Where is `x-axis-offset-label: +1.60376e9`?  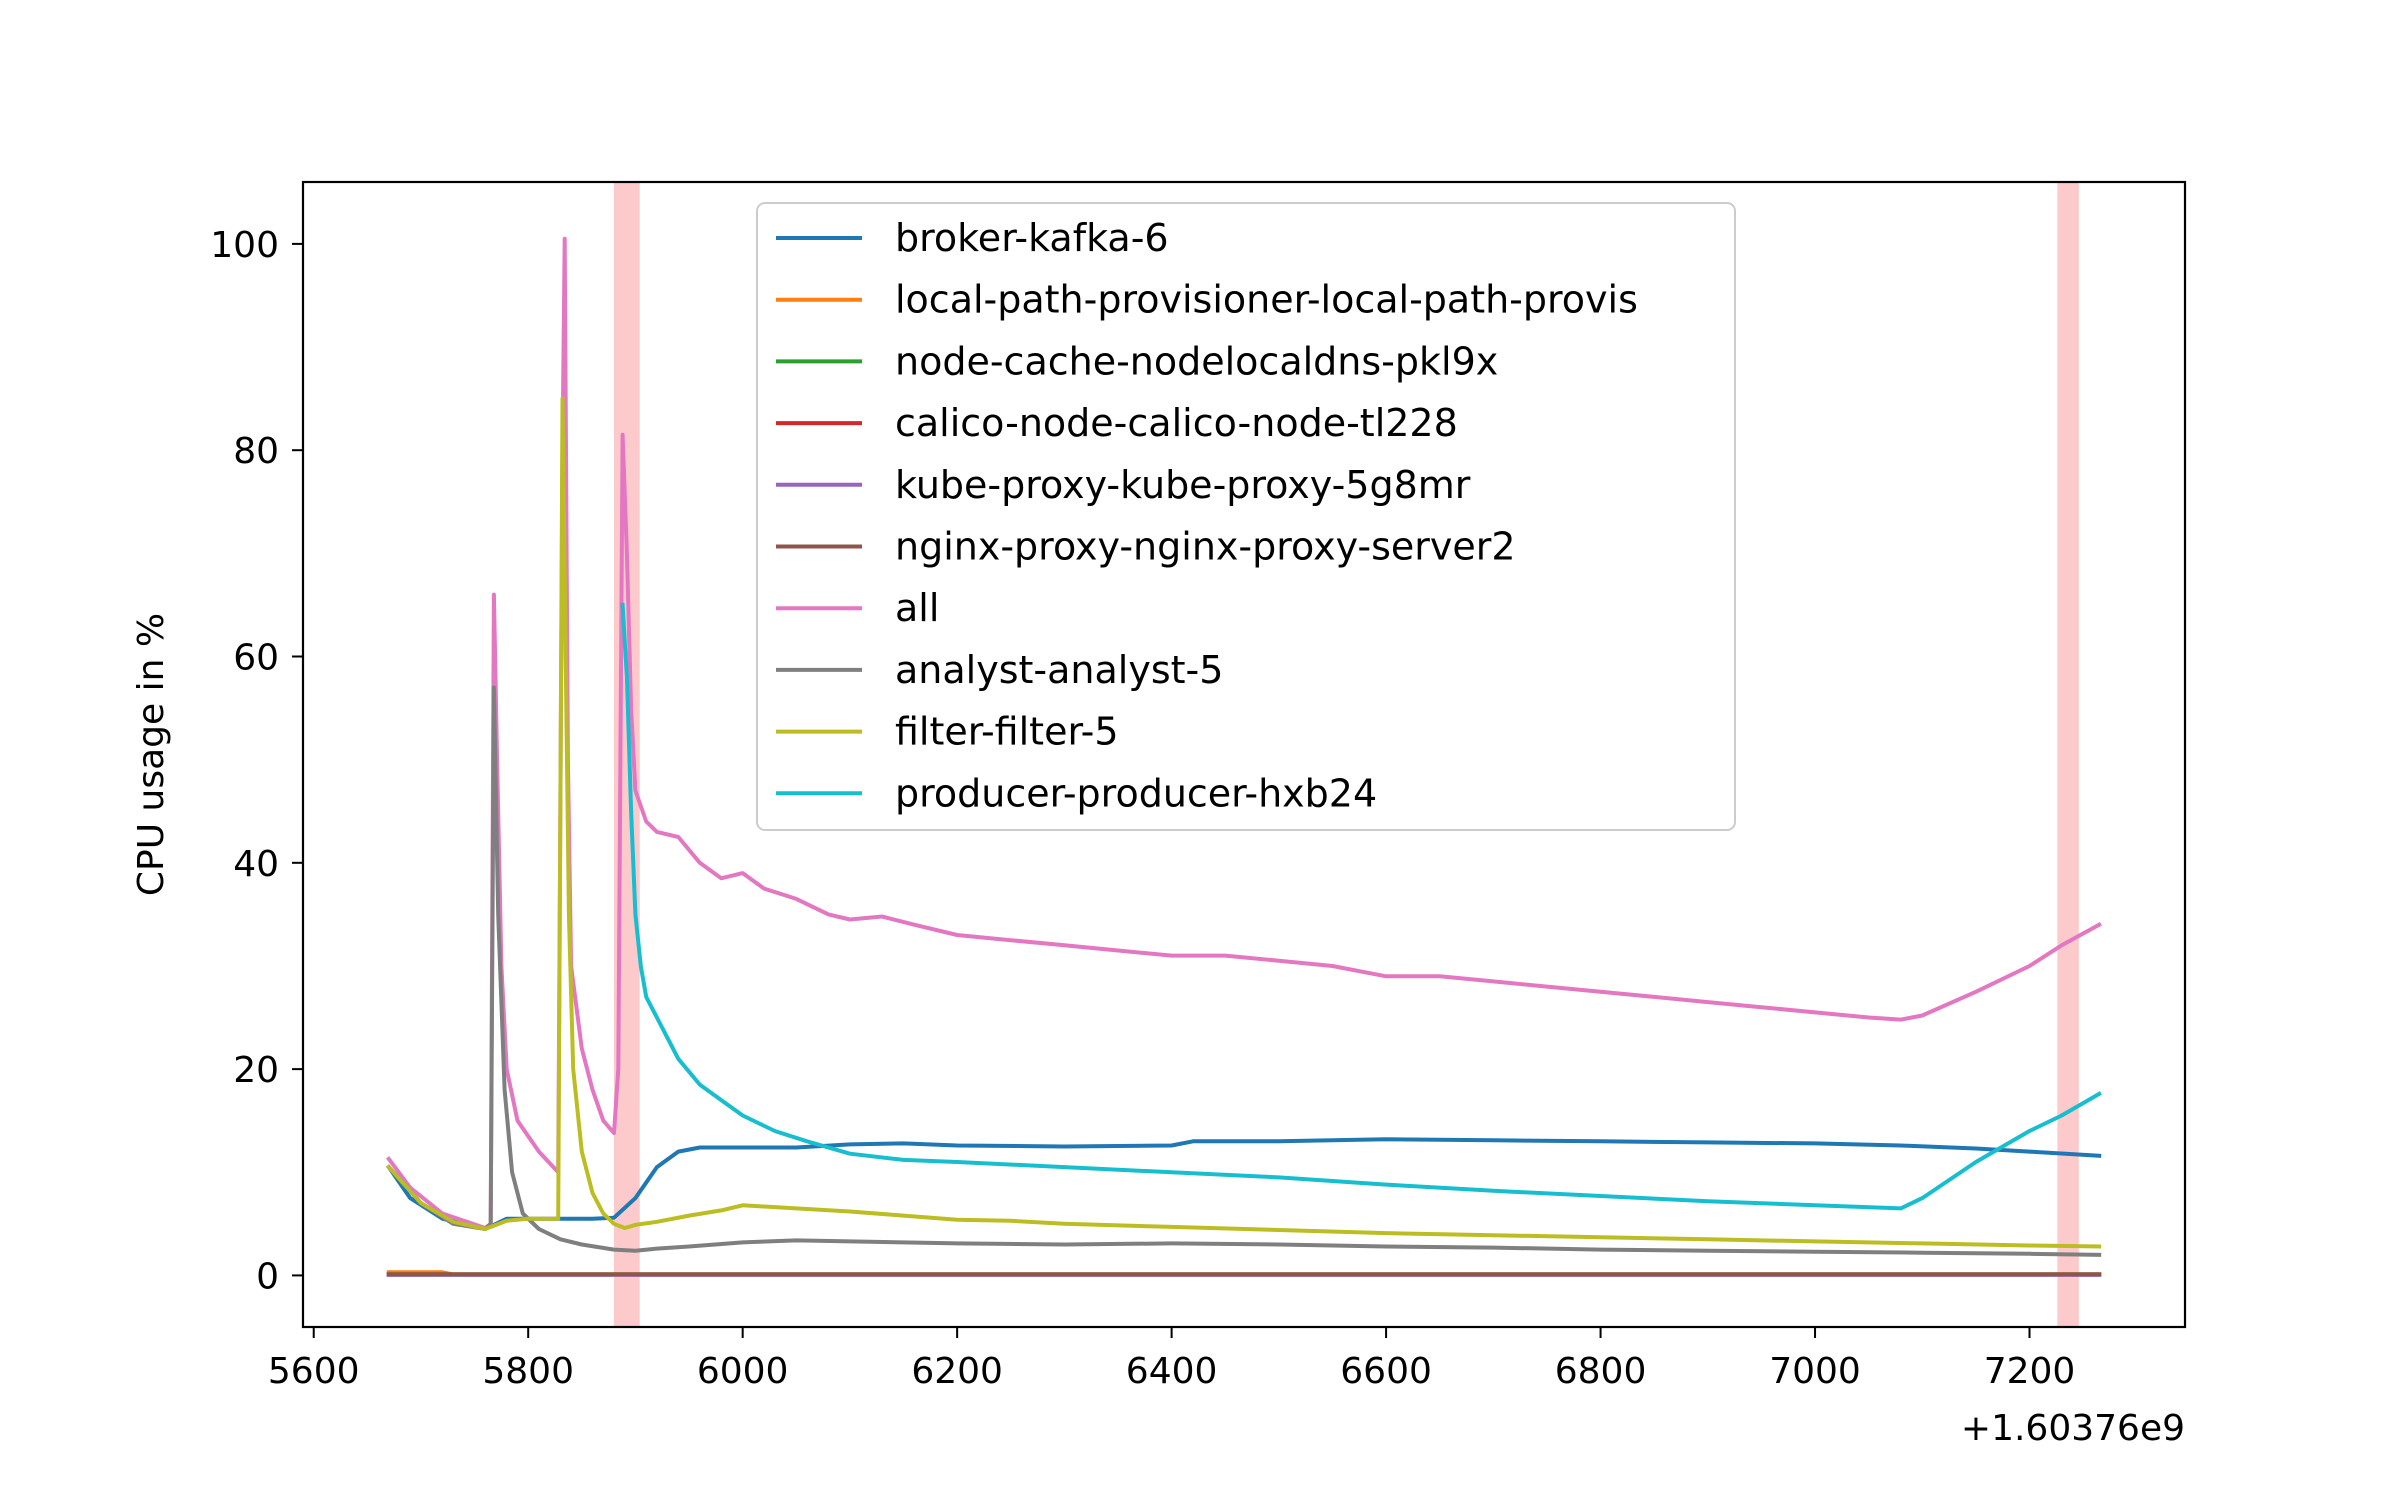 x-axis-offset-label: +1.60376e9 is located at coordinates (2073, 1428).